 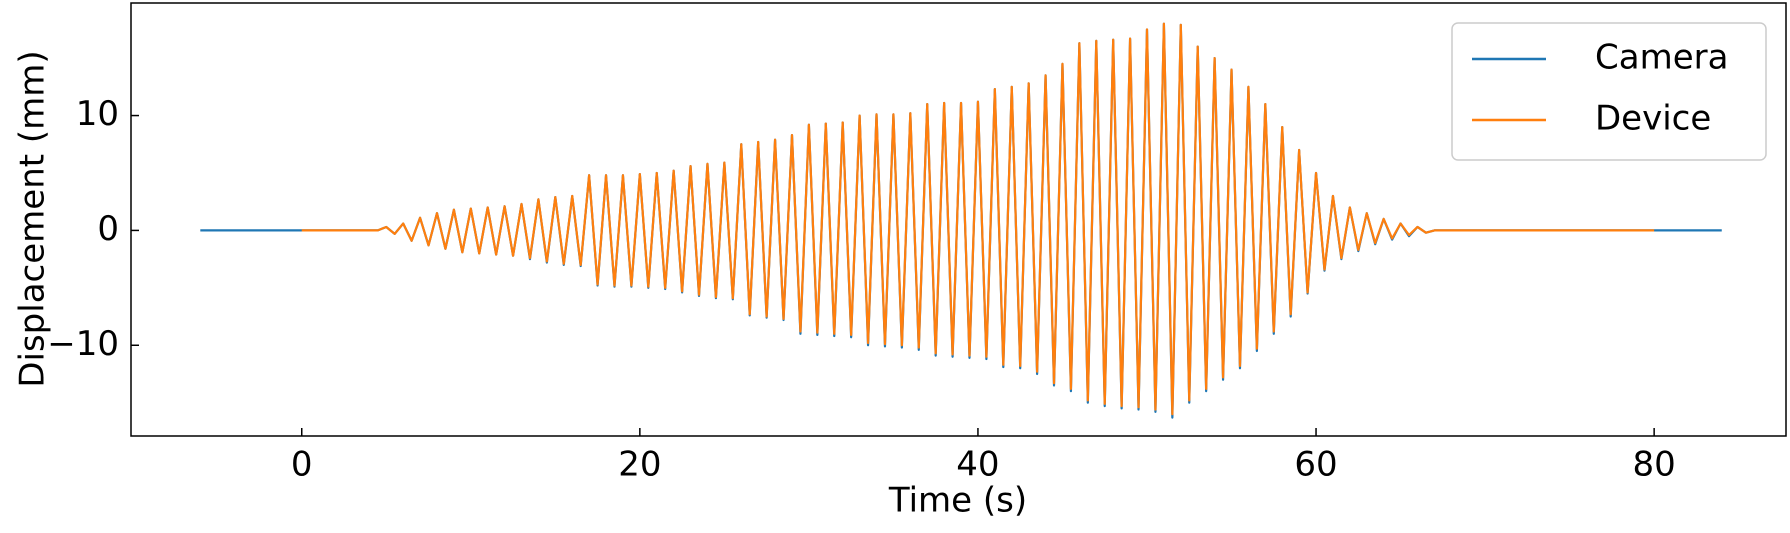 What do you see at coordinates (83, 344) in the screenshot?
I see `y-tick-label: −10` at bounding box center [83, 344].